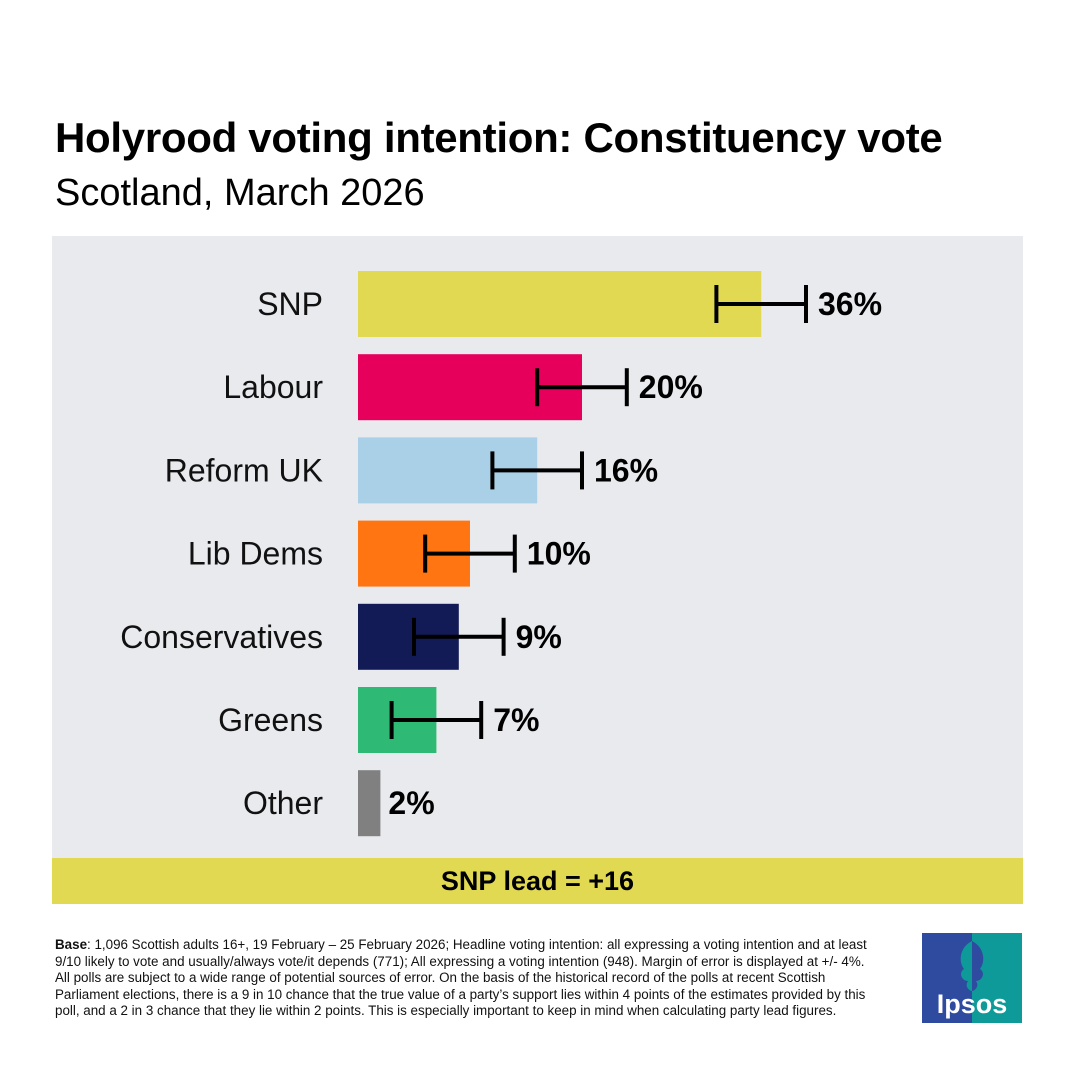 The width and height of the screenshot is (1077, 1077). What do you see at coordinates (671, 387) in the screenshot?
I see `value-label-labour: 20%` at bounding box center [671, 387].